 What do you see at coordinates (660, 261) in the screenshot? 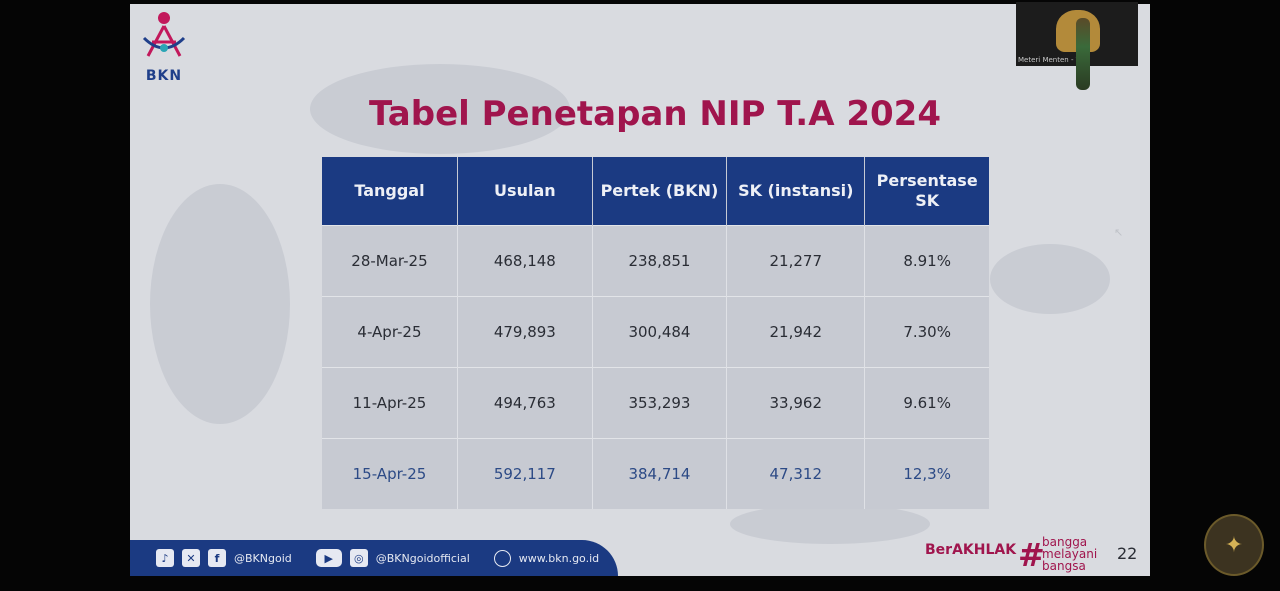
I see `table-cell: 238,851` at bounding box center [660, 261].